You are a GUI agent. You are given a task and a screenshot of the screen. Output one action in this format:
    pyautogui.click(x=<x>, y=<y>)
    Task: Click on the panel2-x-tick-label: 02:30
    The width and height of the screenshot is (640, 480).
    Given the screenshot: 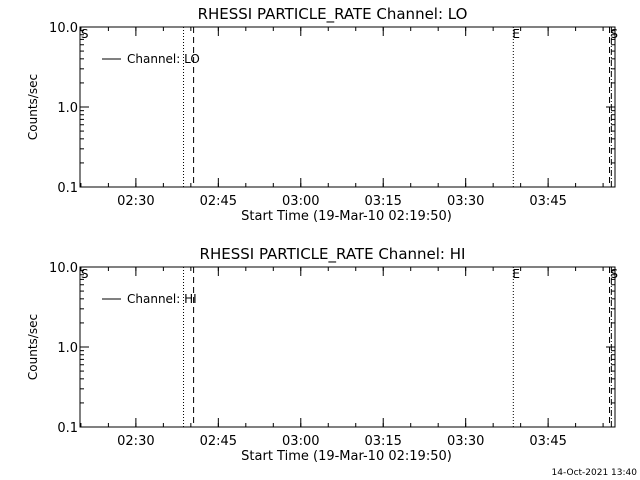 What is the action you would take?
    pyautogui.click(x=135, y=441)
    